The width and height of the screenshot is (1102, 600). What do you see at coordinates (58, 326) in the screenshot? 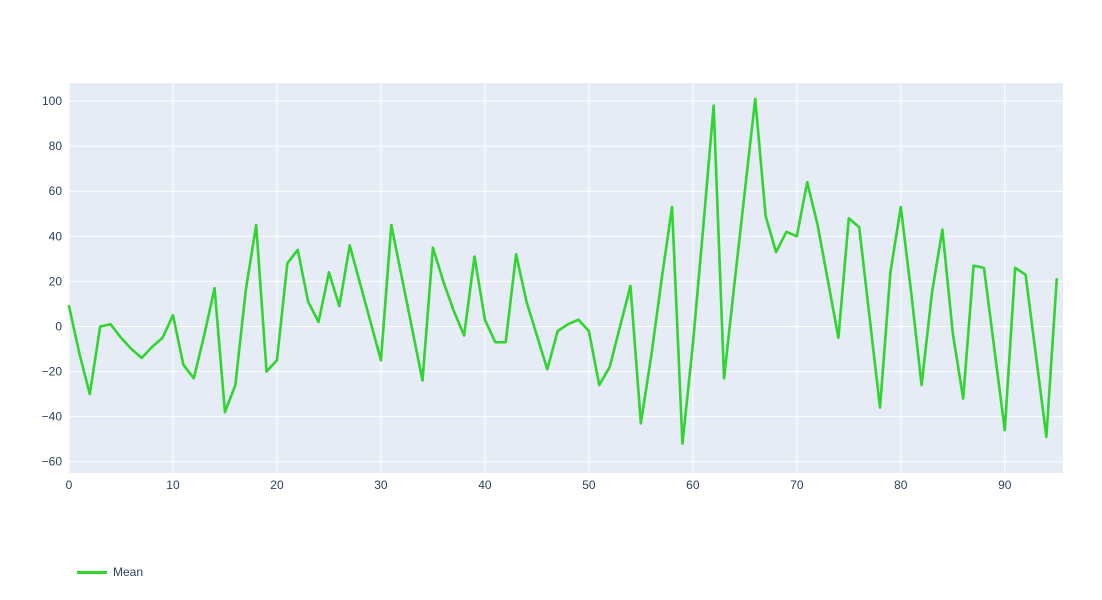
I see `y-tick-label: 0` at bounding box center [58, 326].